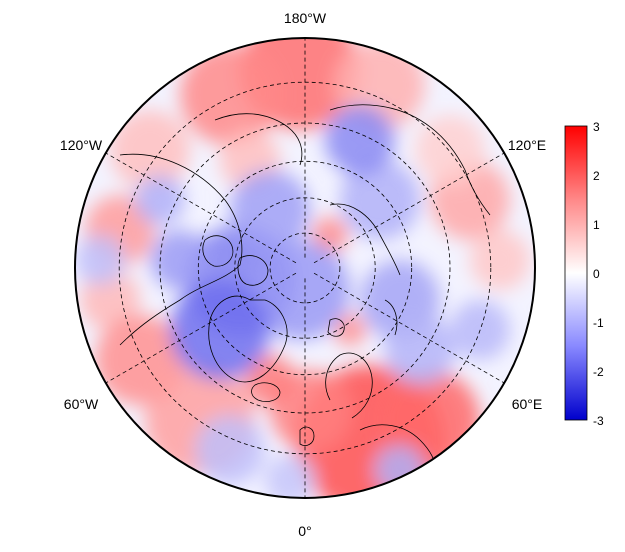  I want to click on lon-label-60w: 60°W, so click(81, 404).